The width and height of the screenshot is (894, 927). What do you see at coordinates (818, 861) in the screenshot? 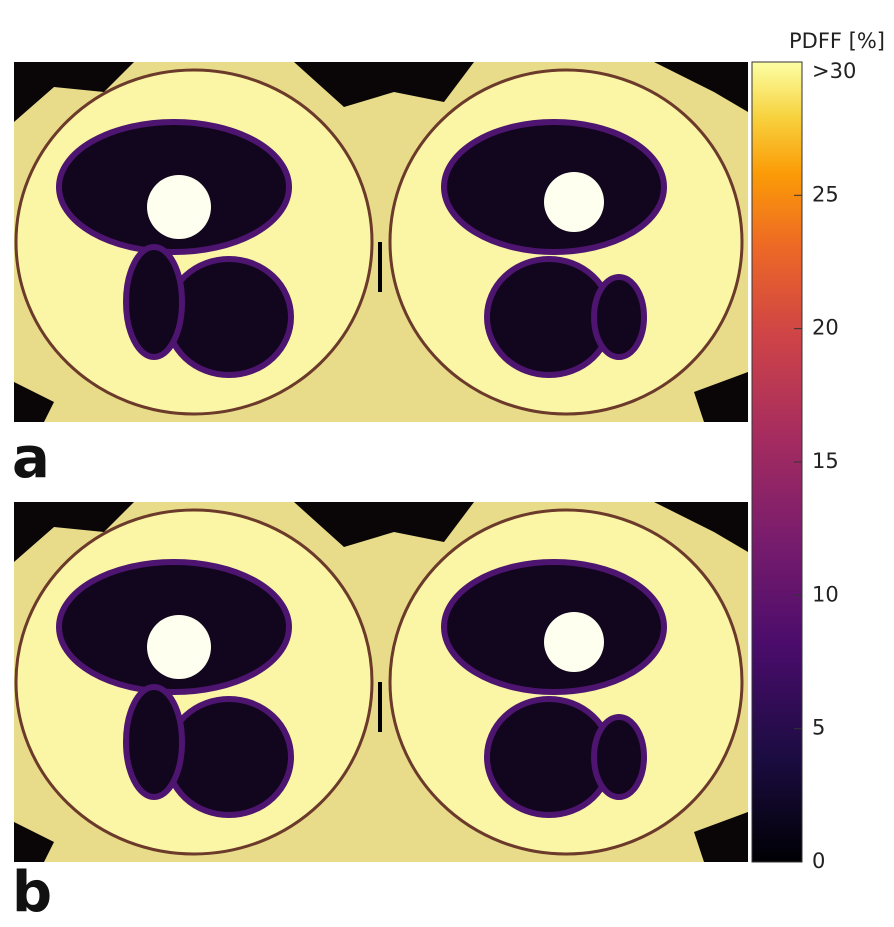
I see `tick-label: 0` at bounding box center [818, 861].